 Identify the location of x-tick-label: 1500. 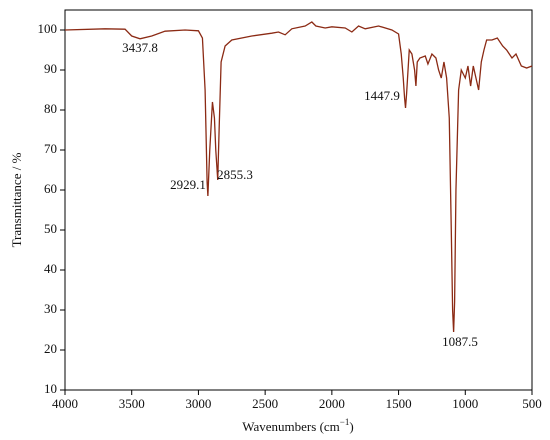
(399, 403).